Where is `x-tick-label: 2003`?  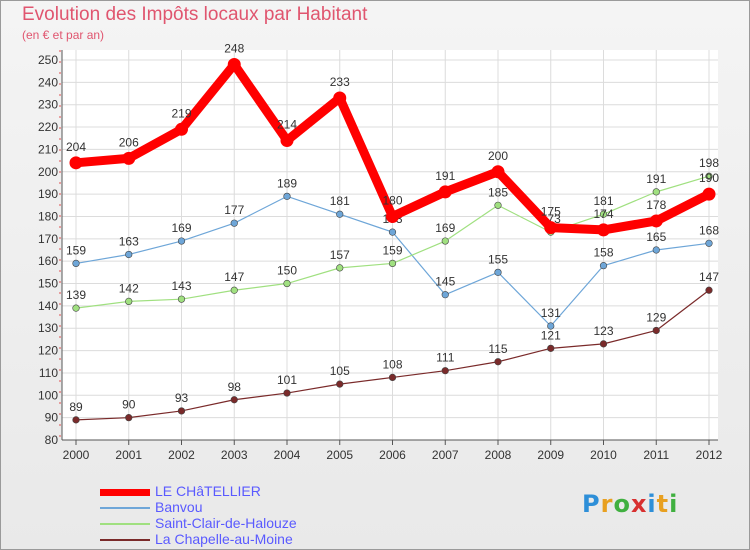 x-tick-label: 2003 is located at coordinates (234, 455).